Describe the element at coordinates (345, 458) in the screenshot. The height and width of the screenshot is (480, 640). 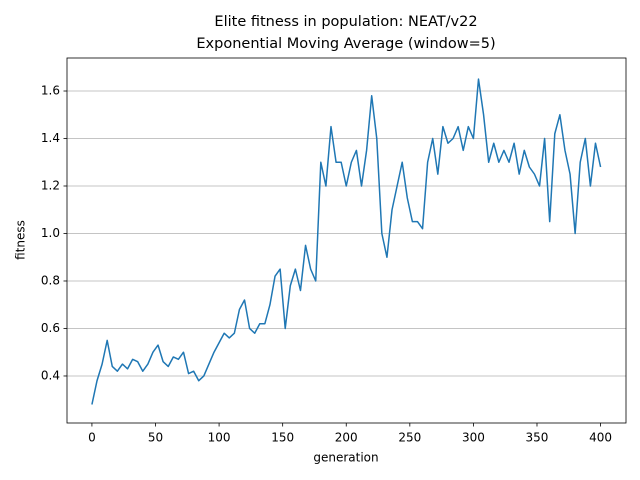
I see `x-axis-label: generation` at that location.